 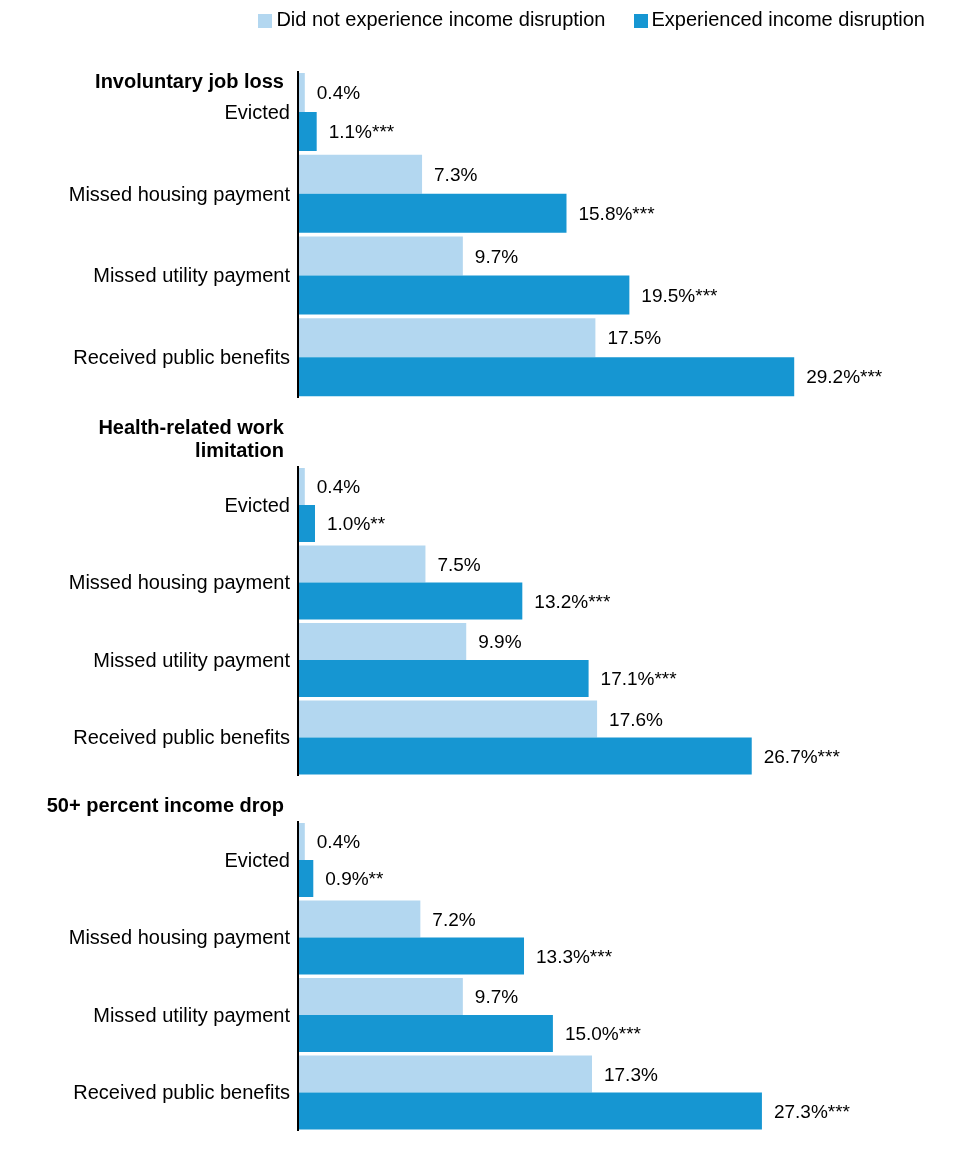 I want to click on data-label: 29.2%***, so click(x=844, y=377).